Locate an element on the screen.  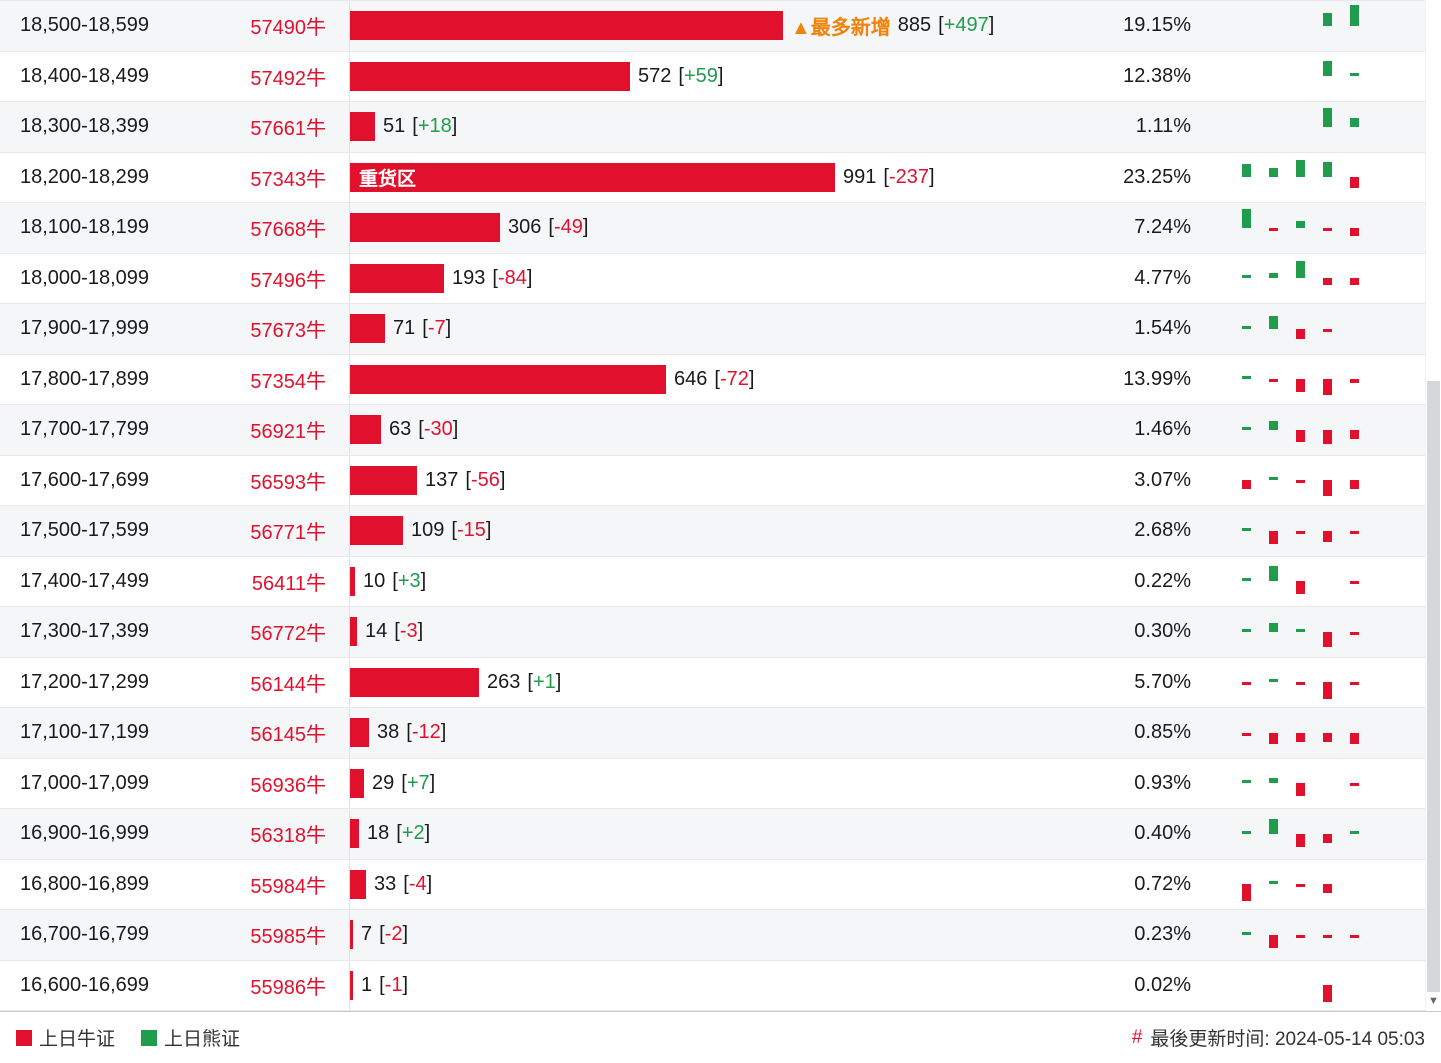
volume-bar-cell: 109 [-15] is located at coordinates (682, 531).